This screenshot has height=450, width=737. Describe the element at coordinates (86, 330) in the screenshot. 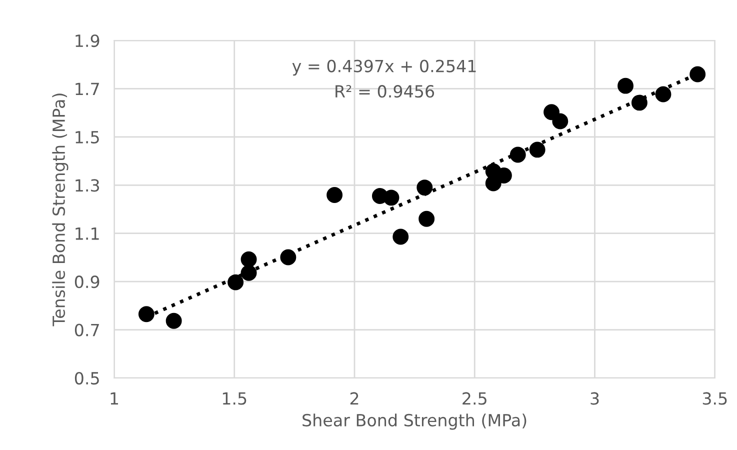

I see `y-tick-label: 0.7` at that location.